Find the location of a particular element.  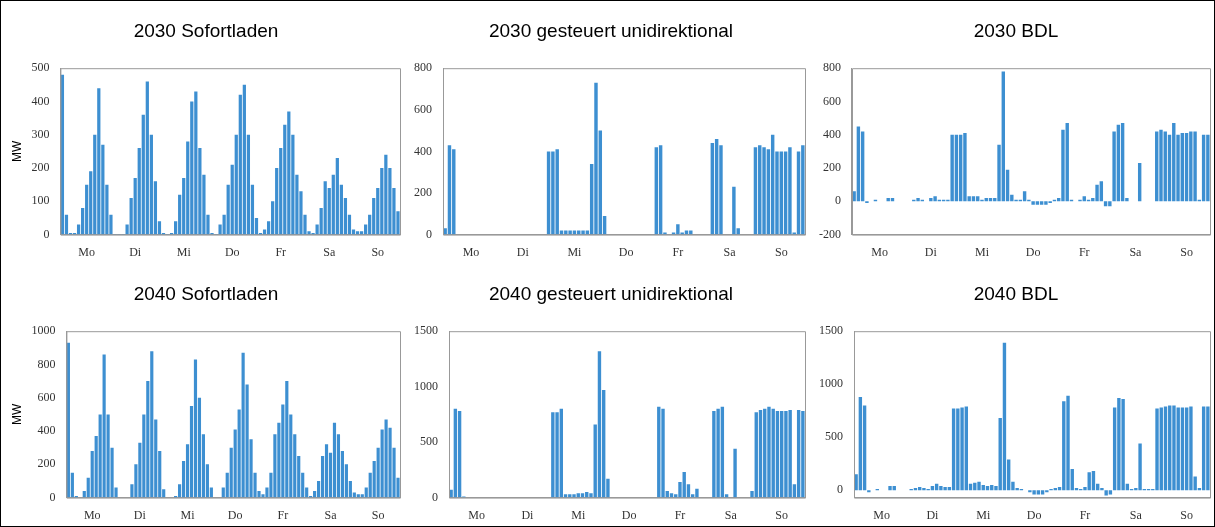

chart-title: 2030 Sofortladen is located at coordinates (206, 31).